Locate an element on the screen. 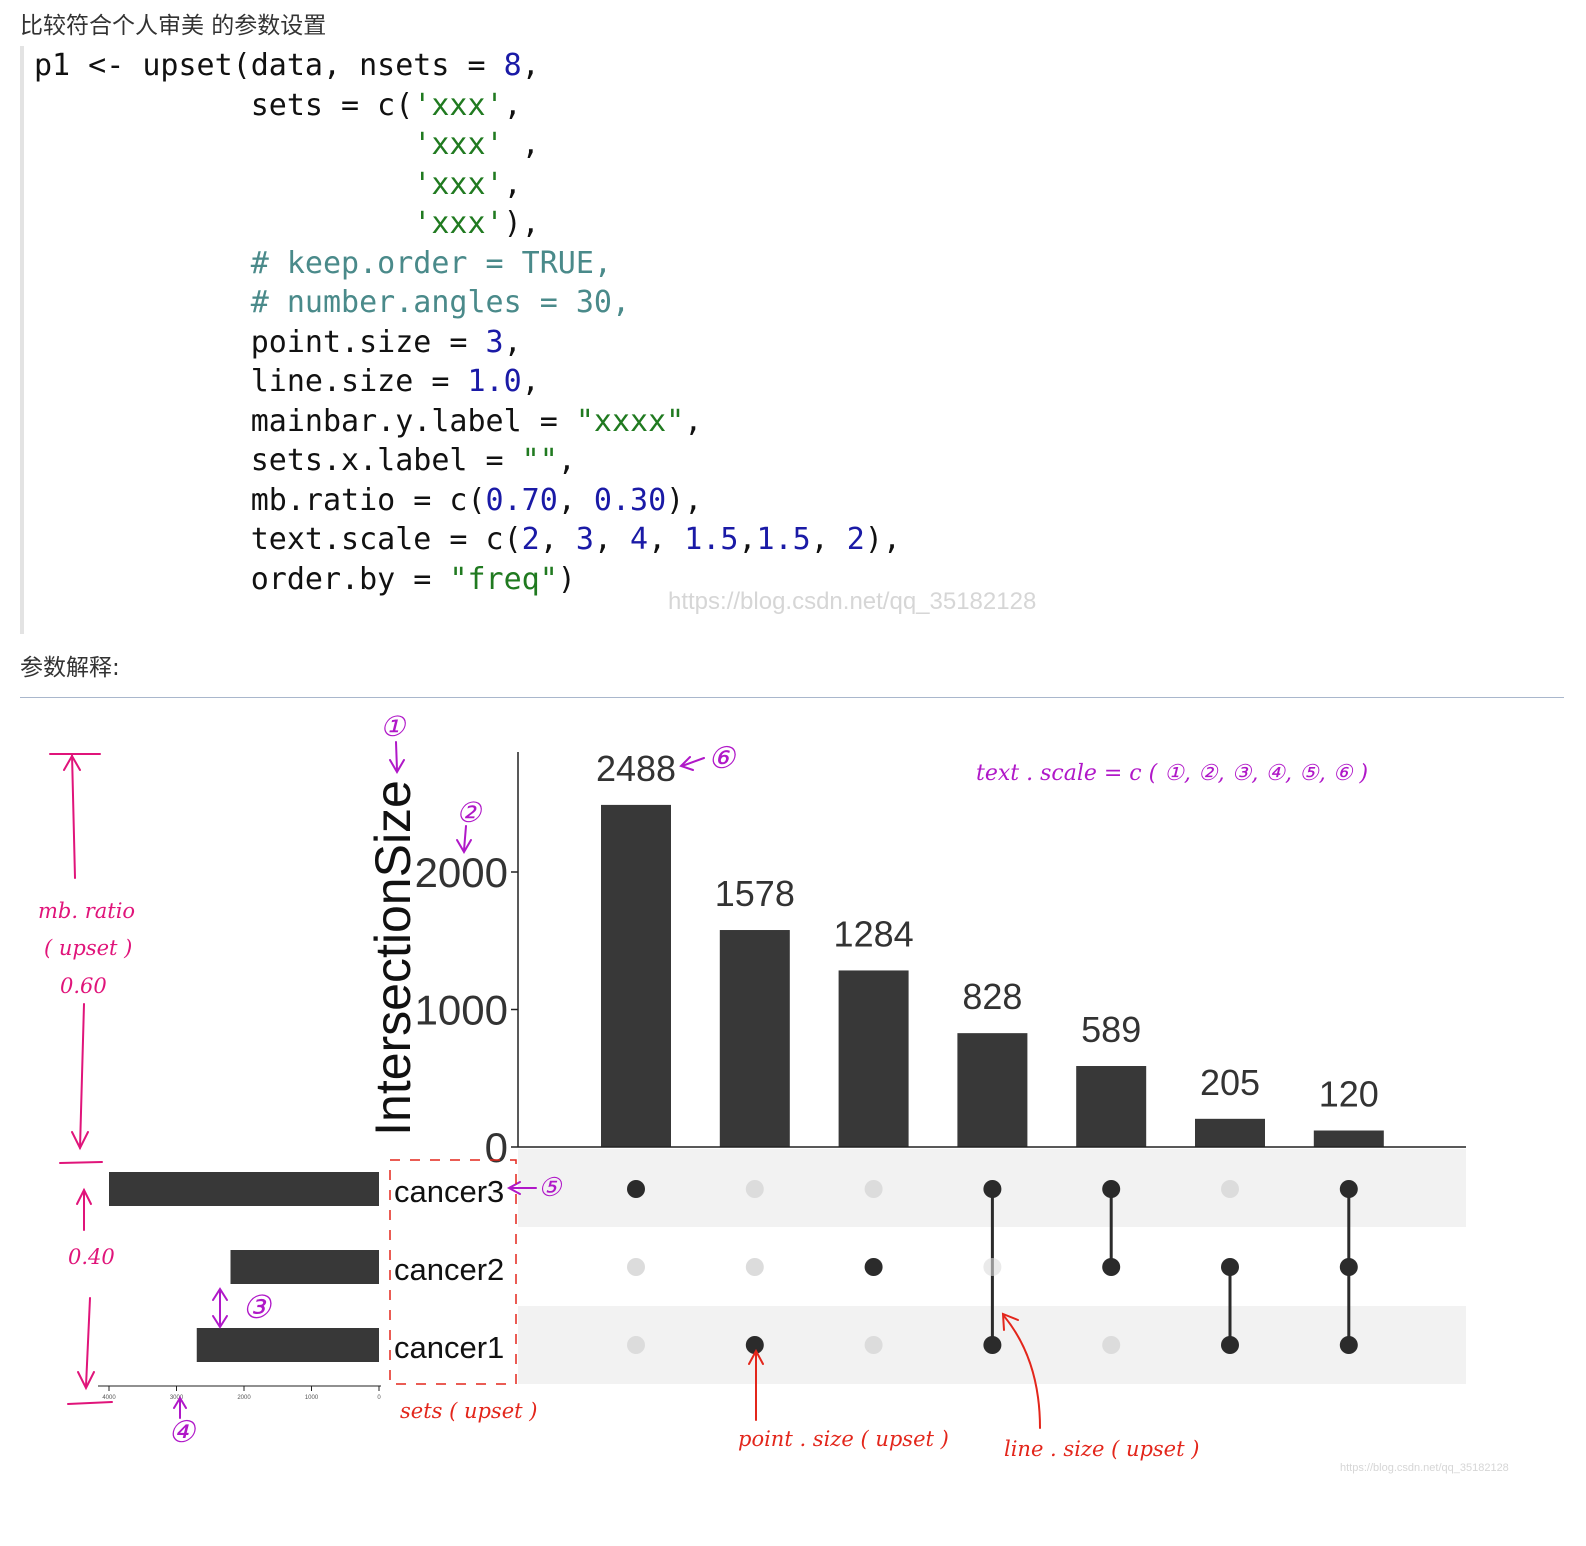 The image size is (1586, 1546). code-token: sets = c( is located at coordinates (224, 105).